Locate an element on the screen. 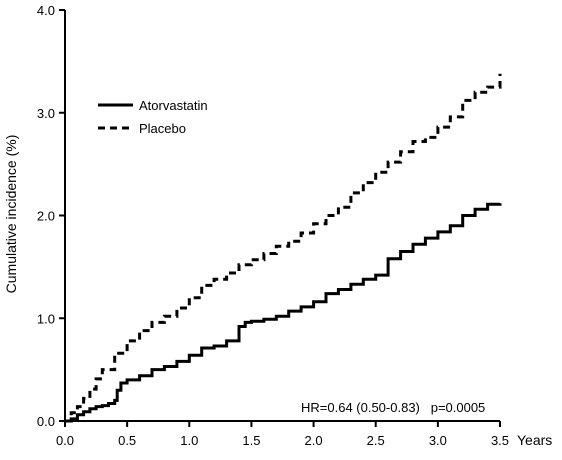 This screenshot has width=562, height=460. y-tick-label: 4.0 is located at coordinates (46, 10).